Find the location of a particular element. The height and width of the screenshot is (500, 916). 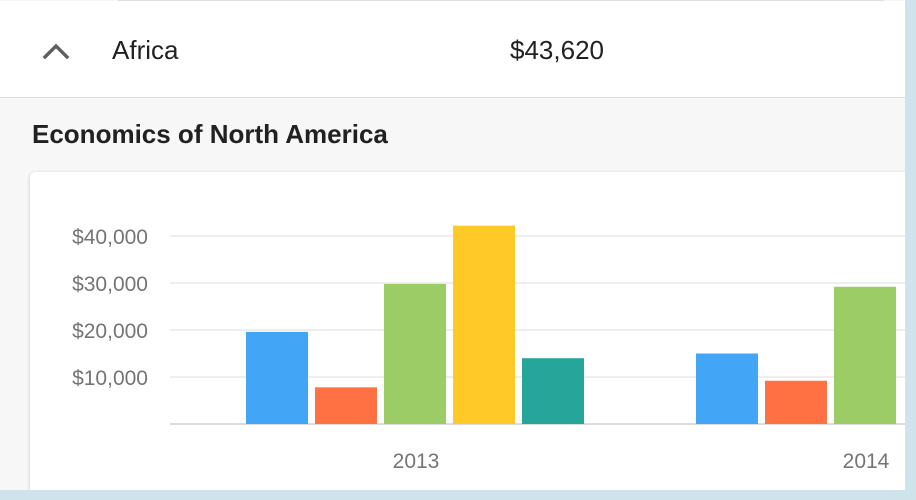

y-tick-label: $10,000 is located at coordinates (110, 378).